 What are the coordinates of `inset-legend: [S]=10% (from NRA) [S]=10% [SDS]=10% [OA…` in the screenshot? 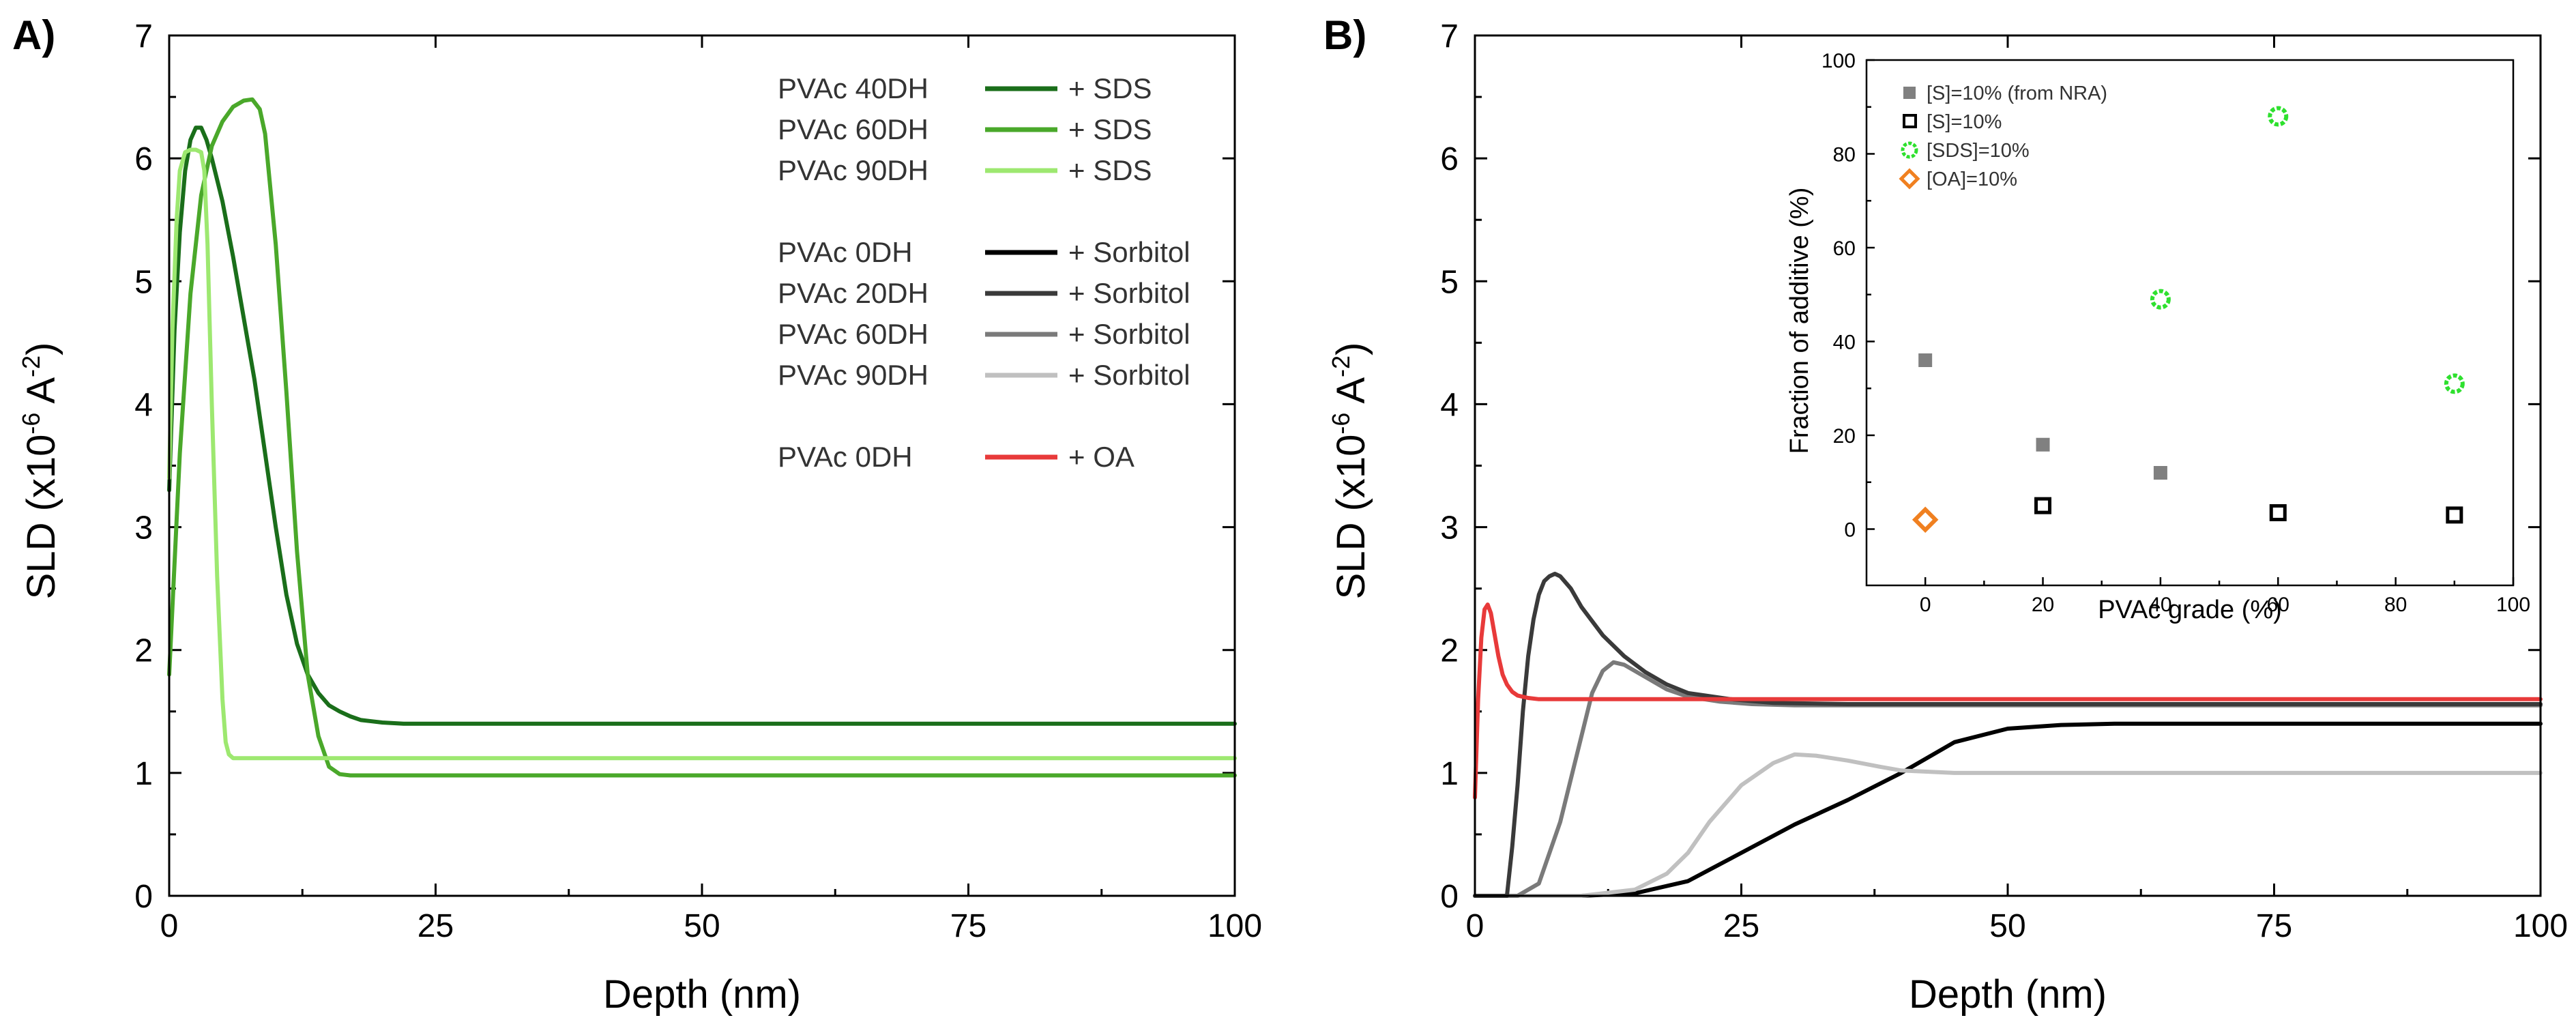 It's located at (2003, 136).